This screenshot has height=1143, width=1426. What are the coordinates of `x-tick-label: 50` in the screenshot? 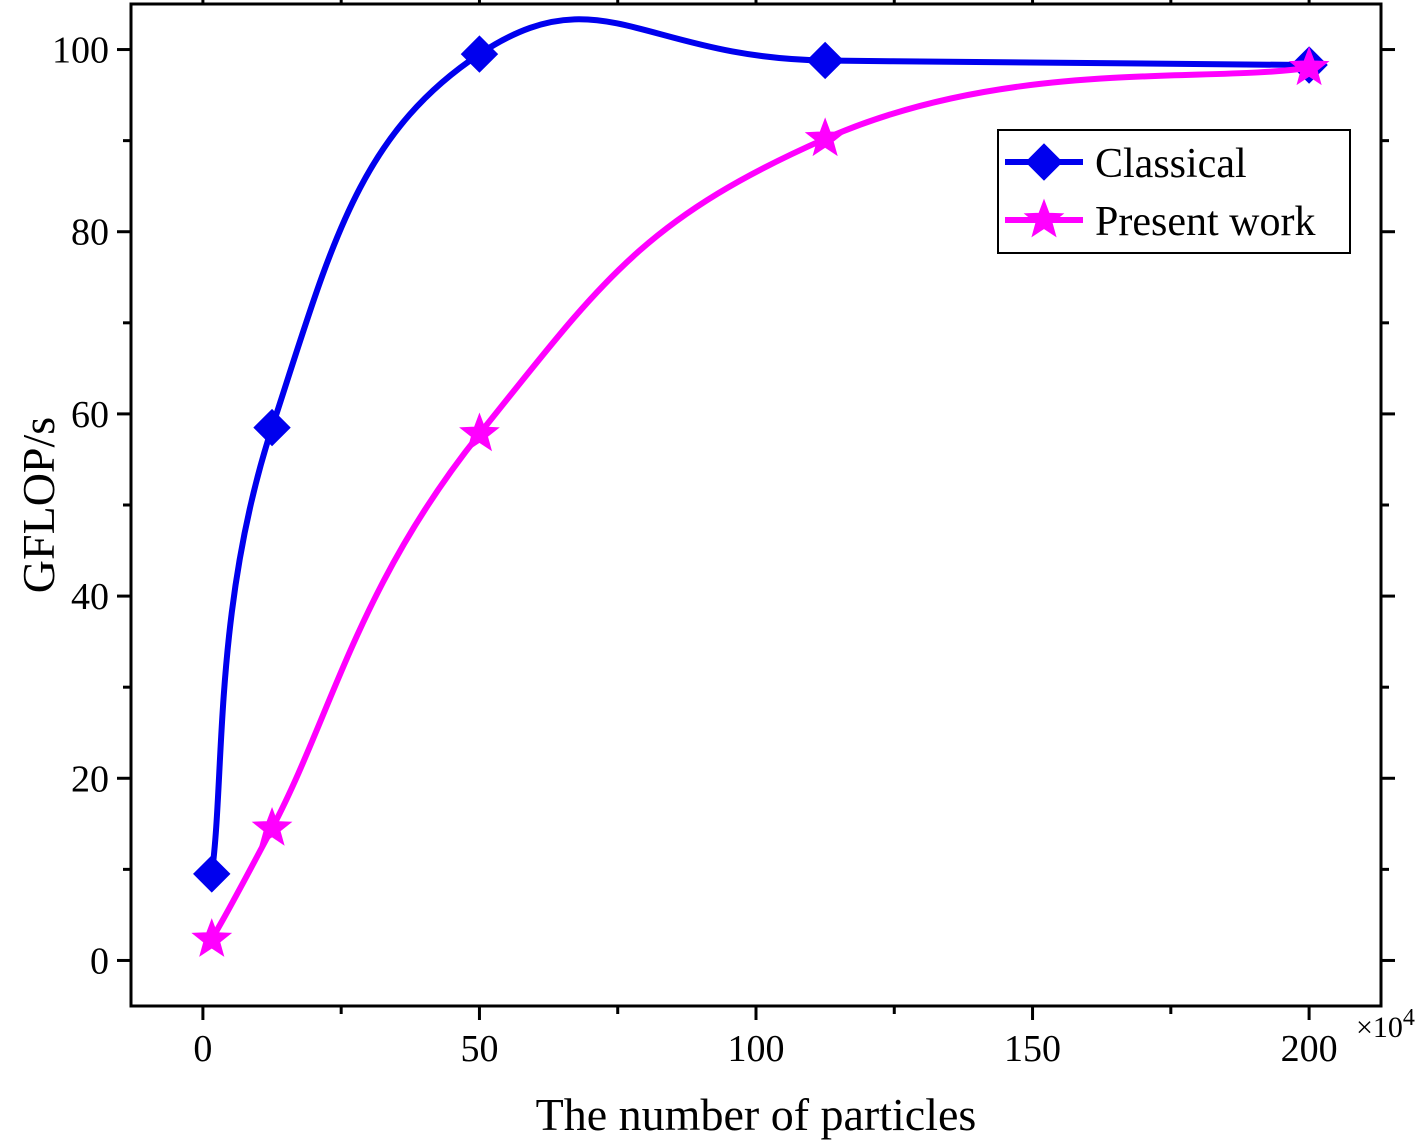 It's located at (479, 1049).